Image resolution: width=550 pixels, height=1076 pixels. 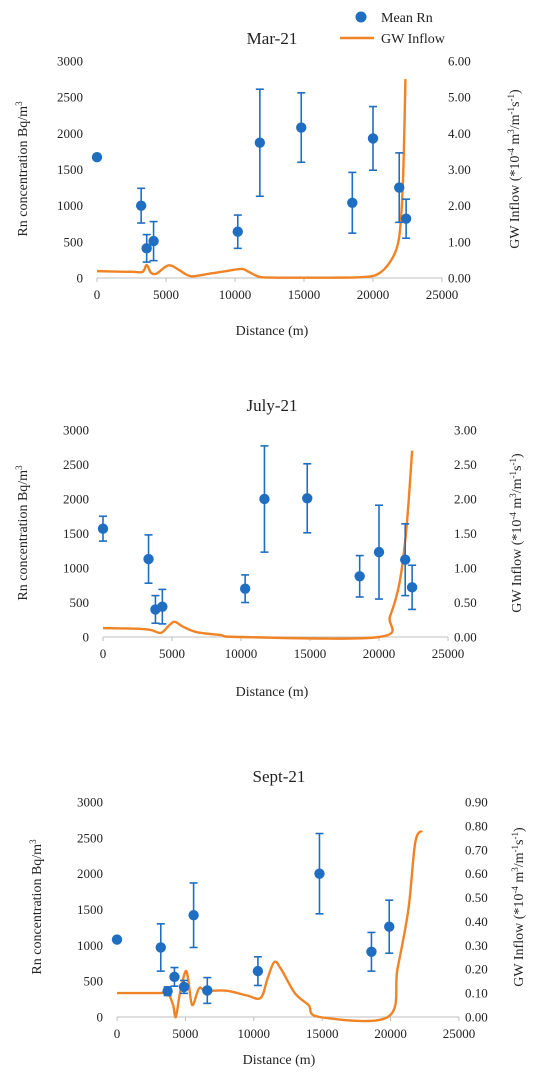 I want to click on y2-tick-label: 0.90, so click(x=476, y=802).